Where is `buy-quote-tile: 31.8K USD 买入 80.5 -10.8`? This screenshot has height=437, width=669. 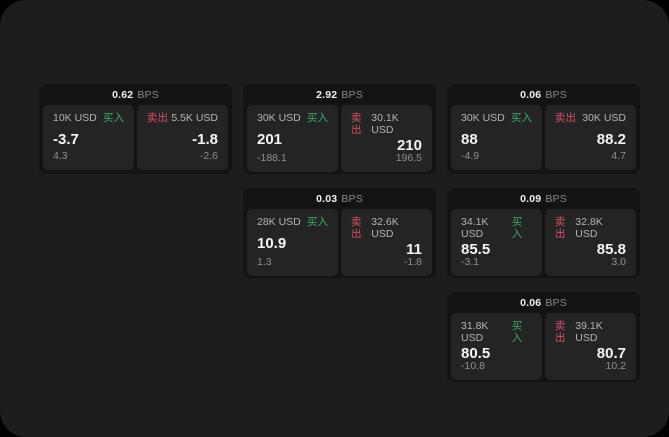
buy-quote-tile: 31.8K USD 买入 80.5 -10.8 is located at coordinates (496, 346).